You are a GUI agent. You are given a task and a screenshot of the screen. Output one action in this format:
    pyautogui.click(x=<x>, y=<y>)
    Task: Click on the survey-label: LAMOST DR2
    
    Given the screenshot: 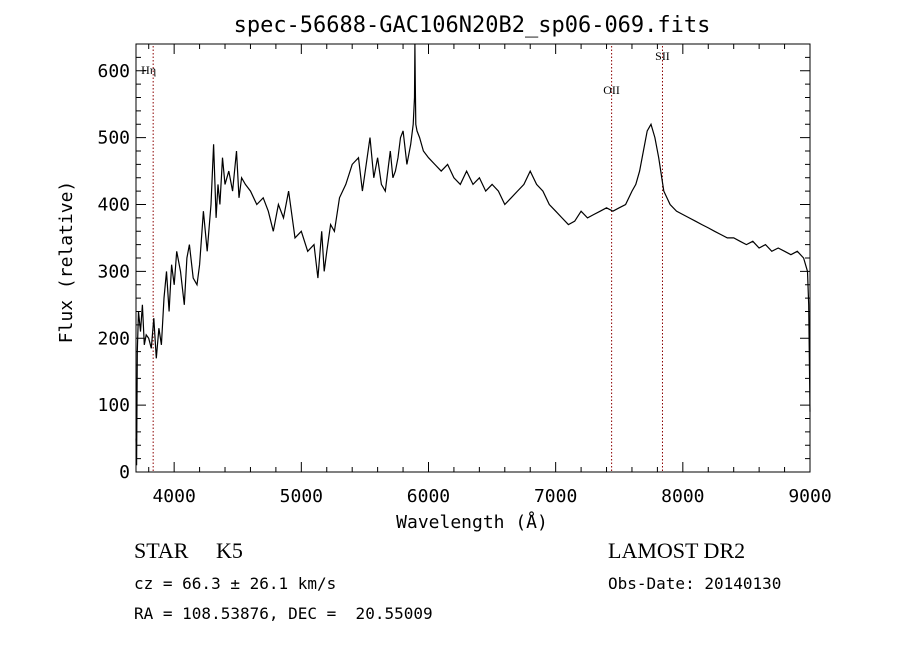 What is the action you would take?
    pyautogui.click(x=677, y=550)
    